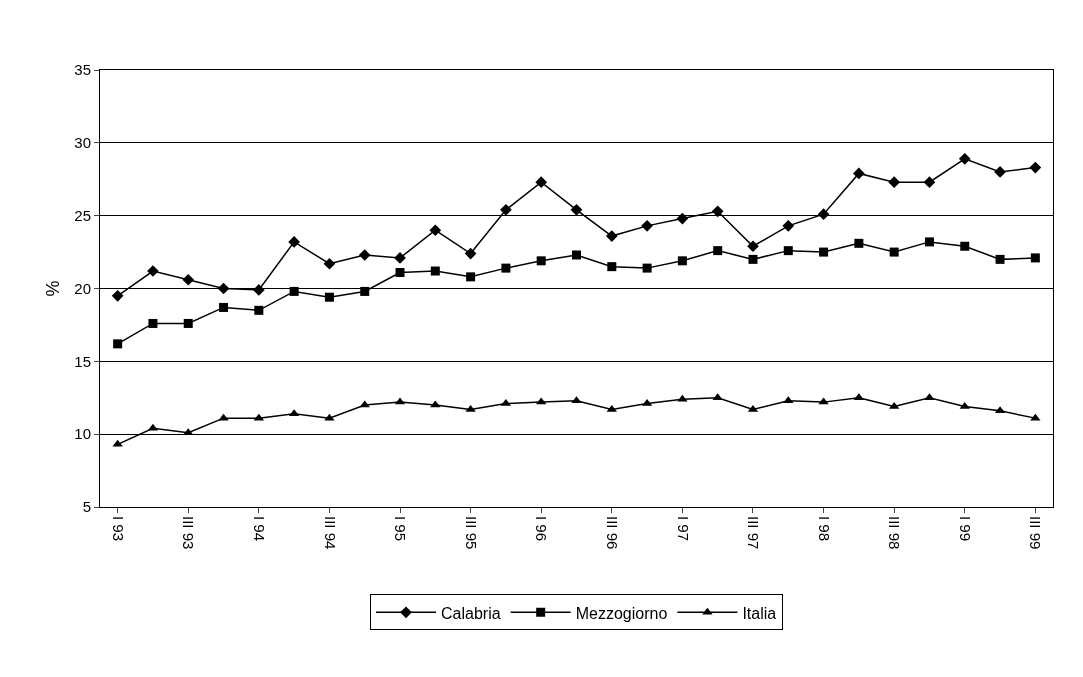  Describe the element at coordinates (683, 529) in the screenshot. I see `x-tick-label: I 97` at that location.